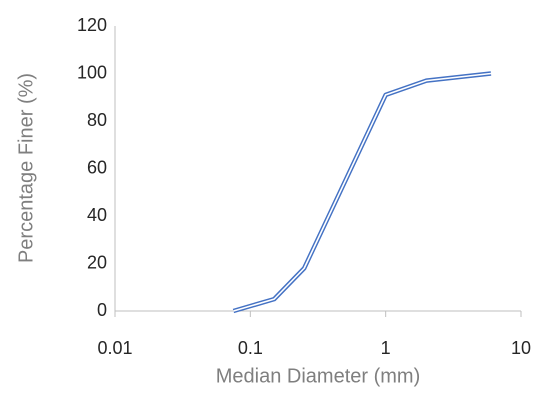 The height and width of the screenshot is (405, 550). I want to click on y-tick-label: 0, so click(102, 310).